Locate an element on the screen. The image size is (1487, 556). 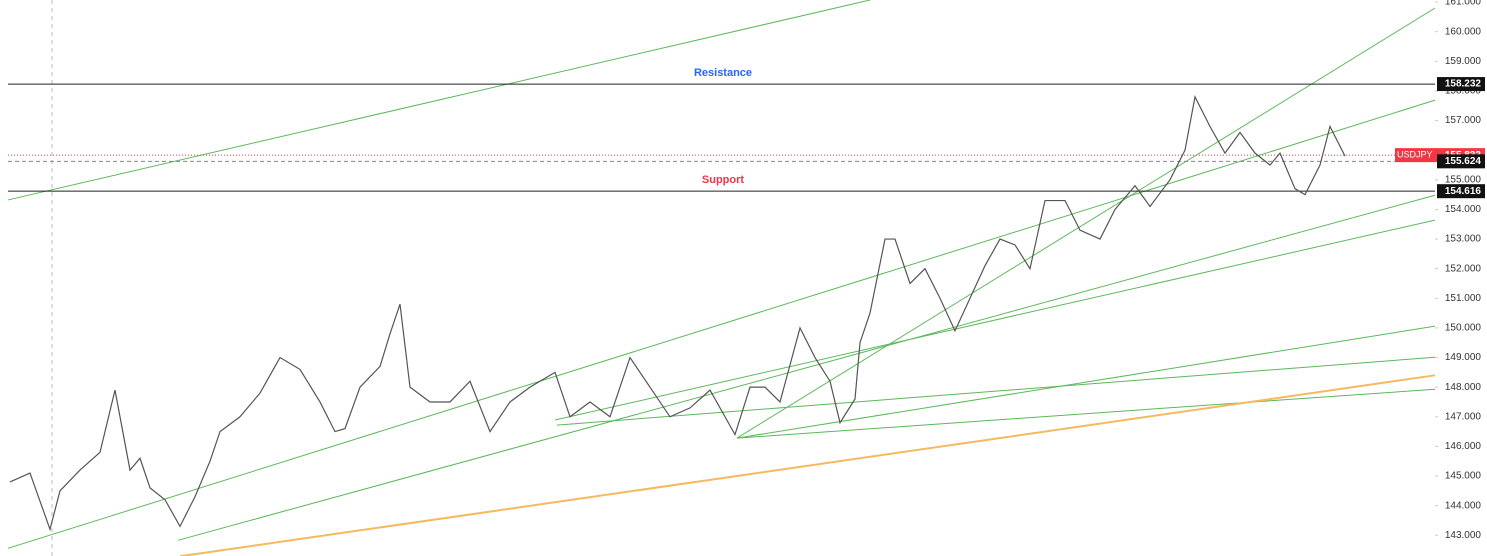
y-tick-label: 150.000 is located at coordinates (1463, 328).